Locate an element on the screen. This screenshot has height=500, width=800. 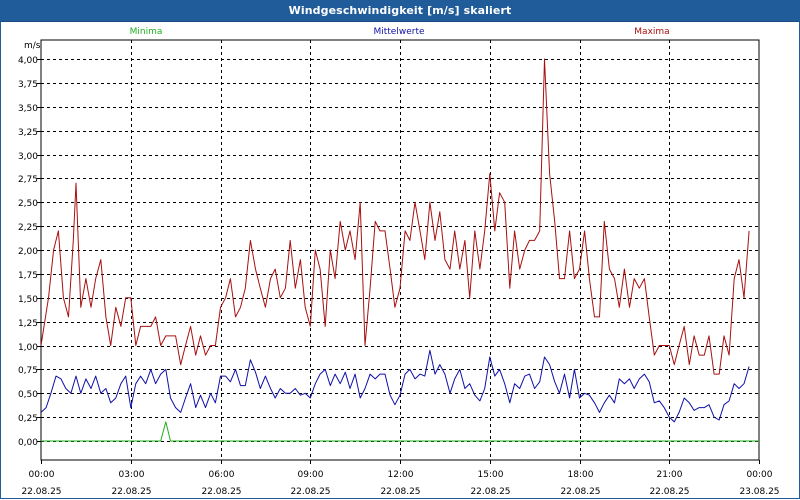
y-tick-label: 1,50 is located at coordinates (28, 300).